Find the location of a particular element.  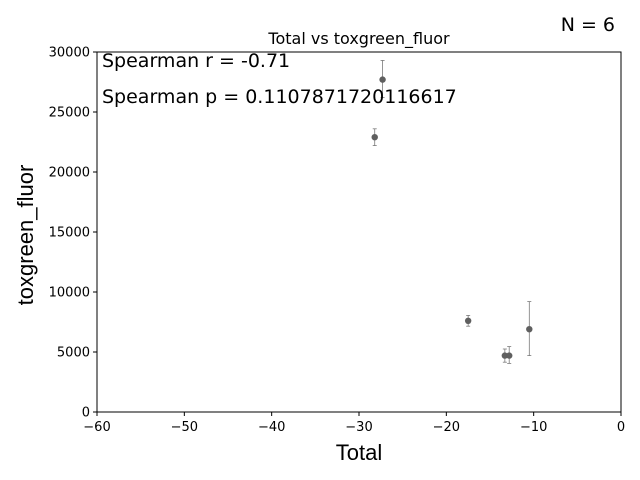

y-tick-label: 10000 is located at coordinates (69, 293).